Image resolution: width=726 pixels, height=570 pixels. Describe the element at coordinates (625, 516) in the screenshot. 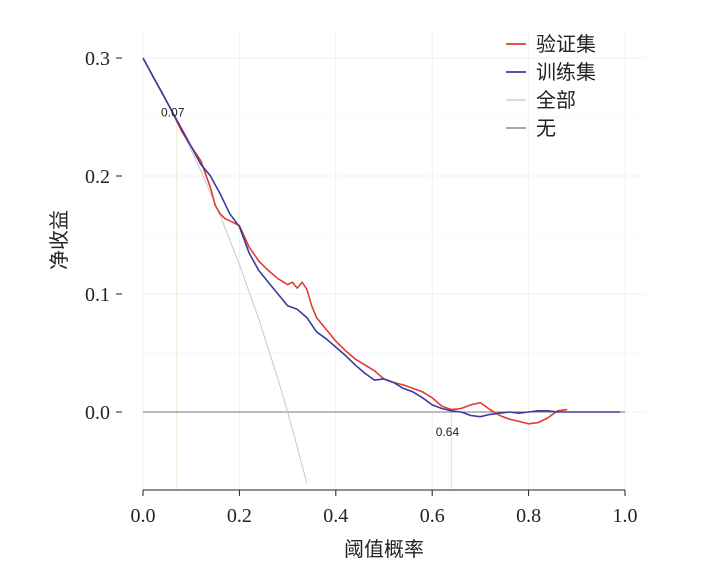

I see `x-tick-label: 1.0` at that location.